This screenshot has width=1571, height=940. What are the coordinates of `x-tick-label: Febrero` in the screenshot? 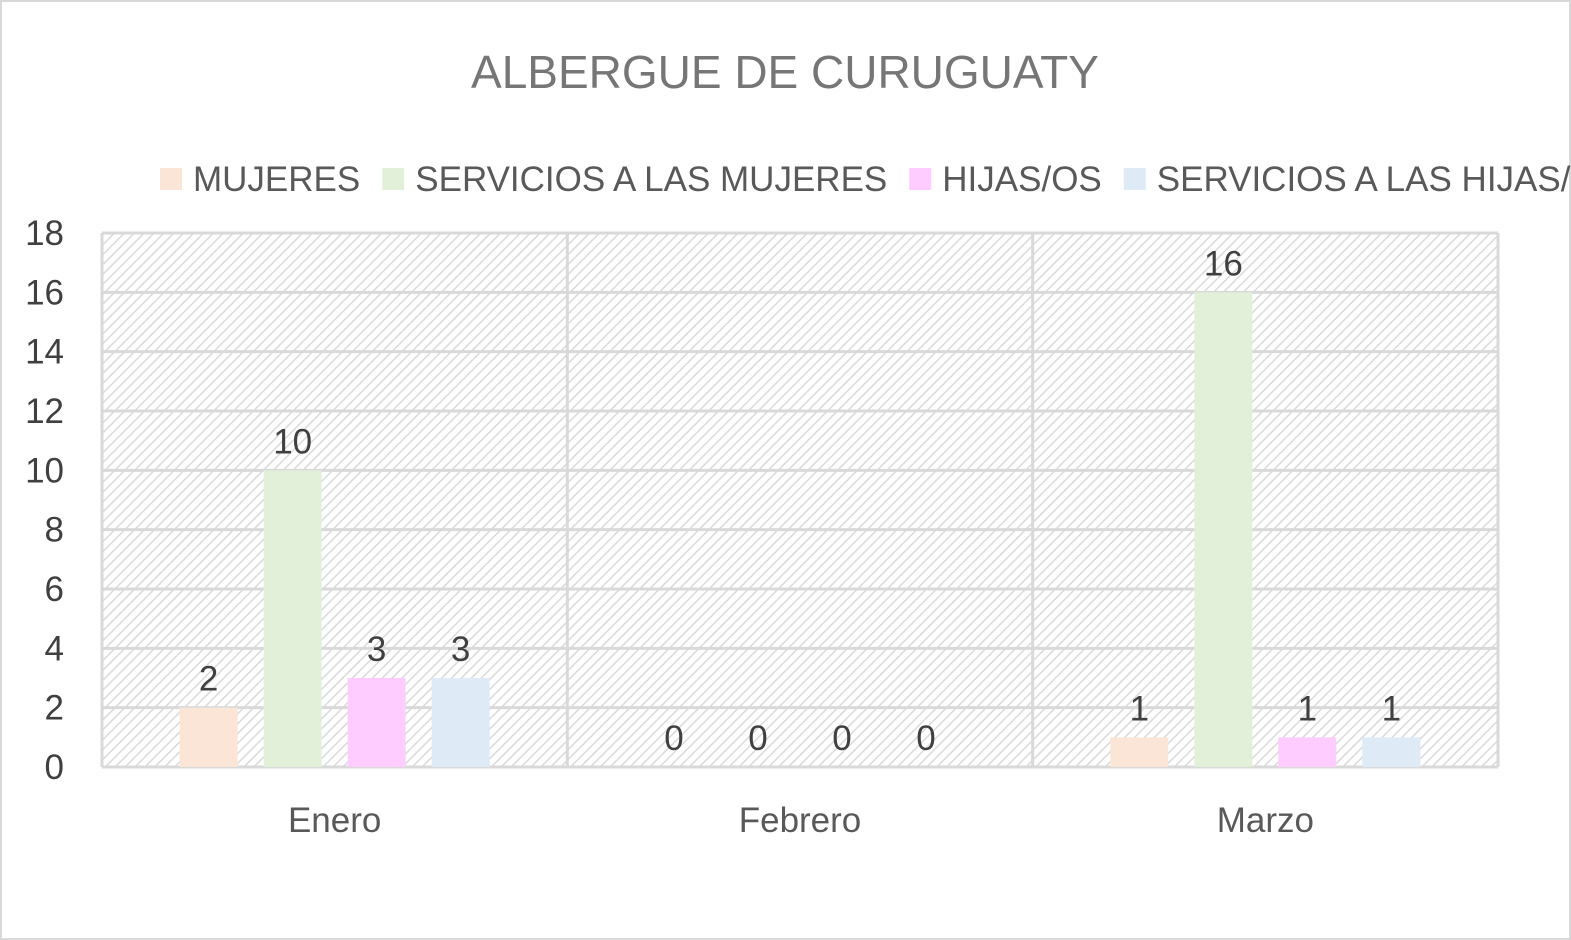 It's located at (800, 820).